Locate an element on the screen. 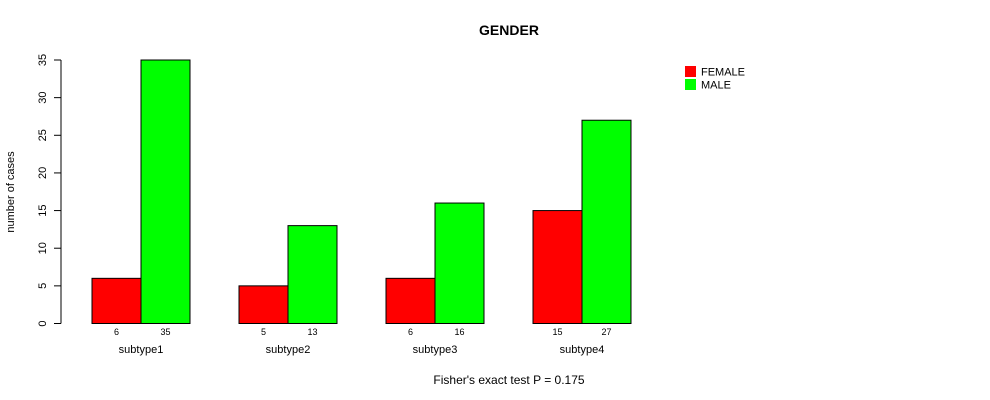 This screenshot has height=400, width=990. category-label: subtype1 is located at coordinates (141, 350).